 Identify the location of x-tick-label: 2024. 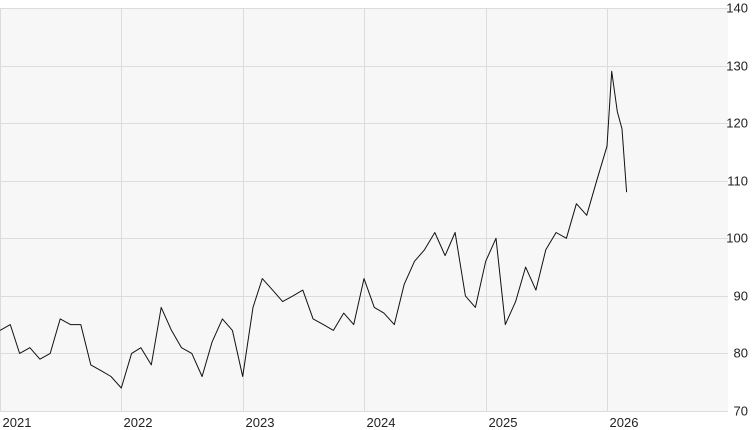
(381, 422).